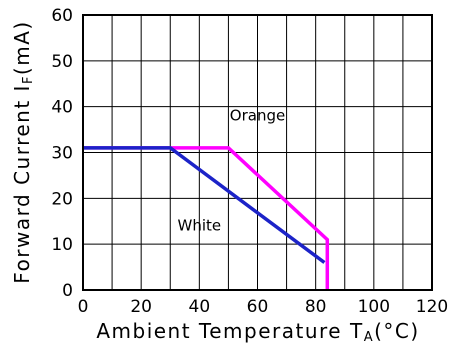 The width and height of the screenshot is (451, 347). I want to click on x-tick-label: 20, so click(141, 307).